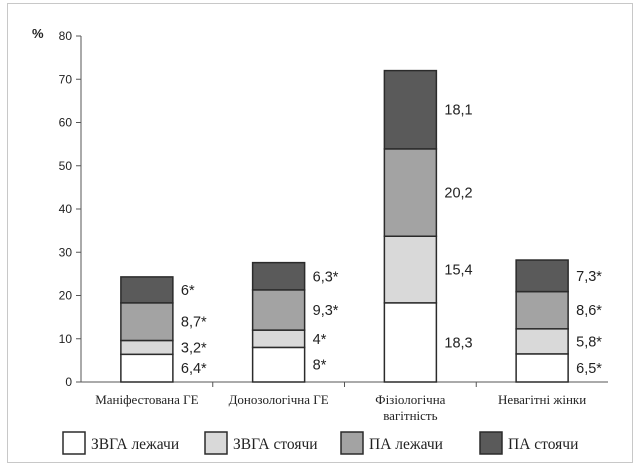 This screenshot has width=640, height=470. Describe the element at coordinates (589, 311) in the screenshot. I see `data-label: 8,6*` at that location.